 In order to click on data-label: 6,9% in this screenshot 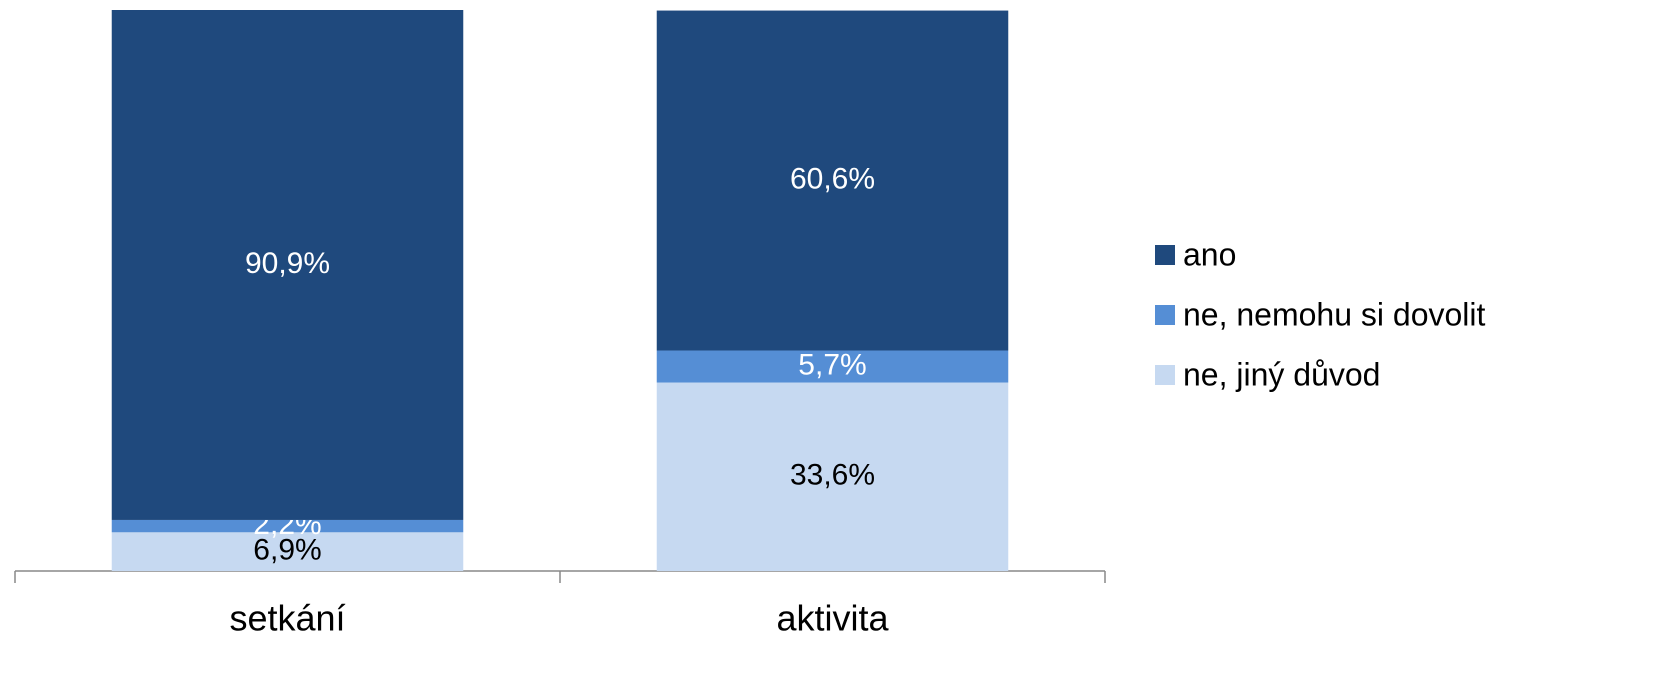, I will do `click(287, 550)`.